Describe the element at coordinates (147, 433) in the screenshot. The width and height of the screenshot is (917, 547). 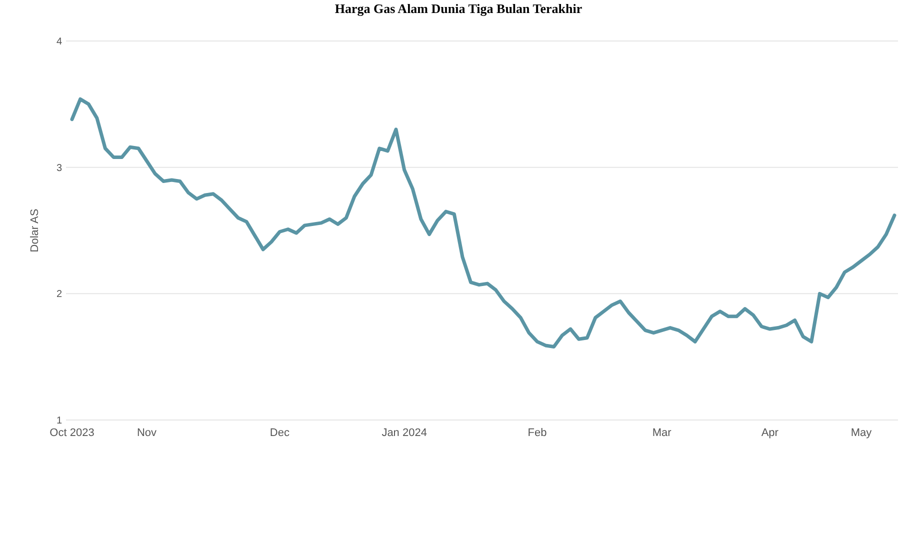
I see `x-tick-label: Nov` at that location.